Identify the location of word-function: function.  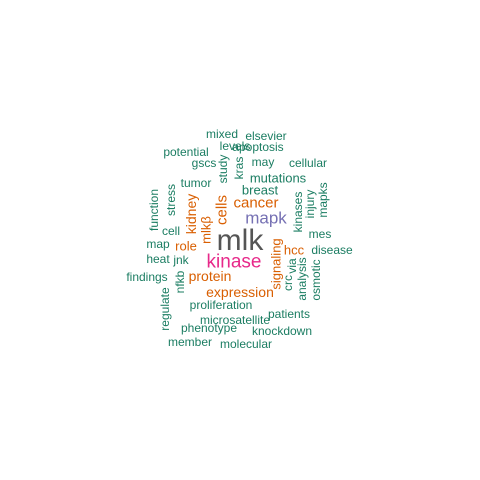
(154, 210).